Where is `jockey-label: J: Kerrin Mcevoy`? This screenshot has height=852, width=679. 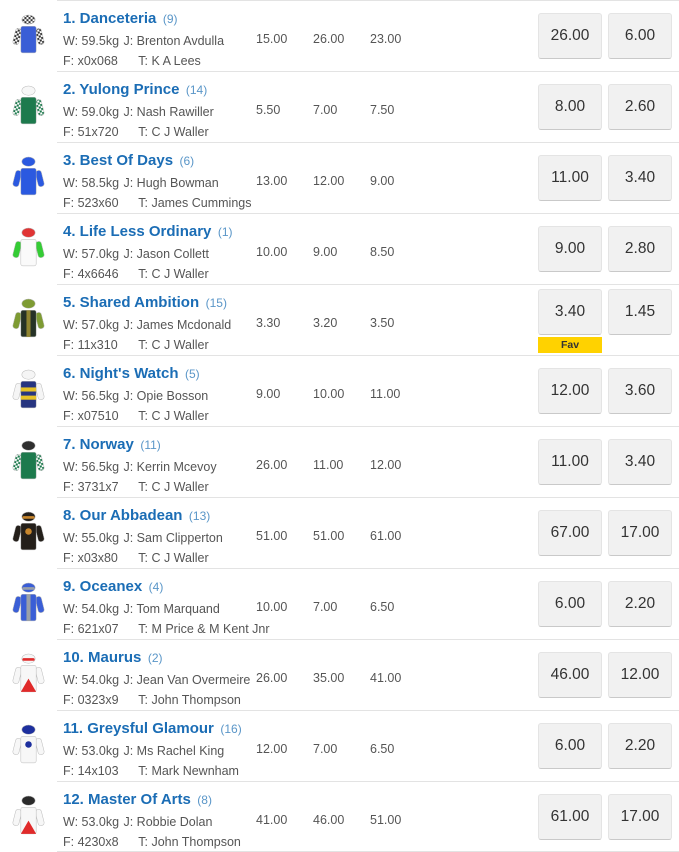
jockey-label: J: Kerrin Mcevoy is located at coordinates (170, 467).